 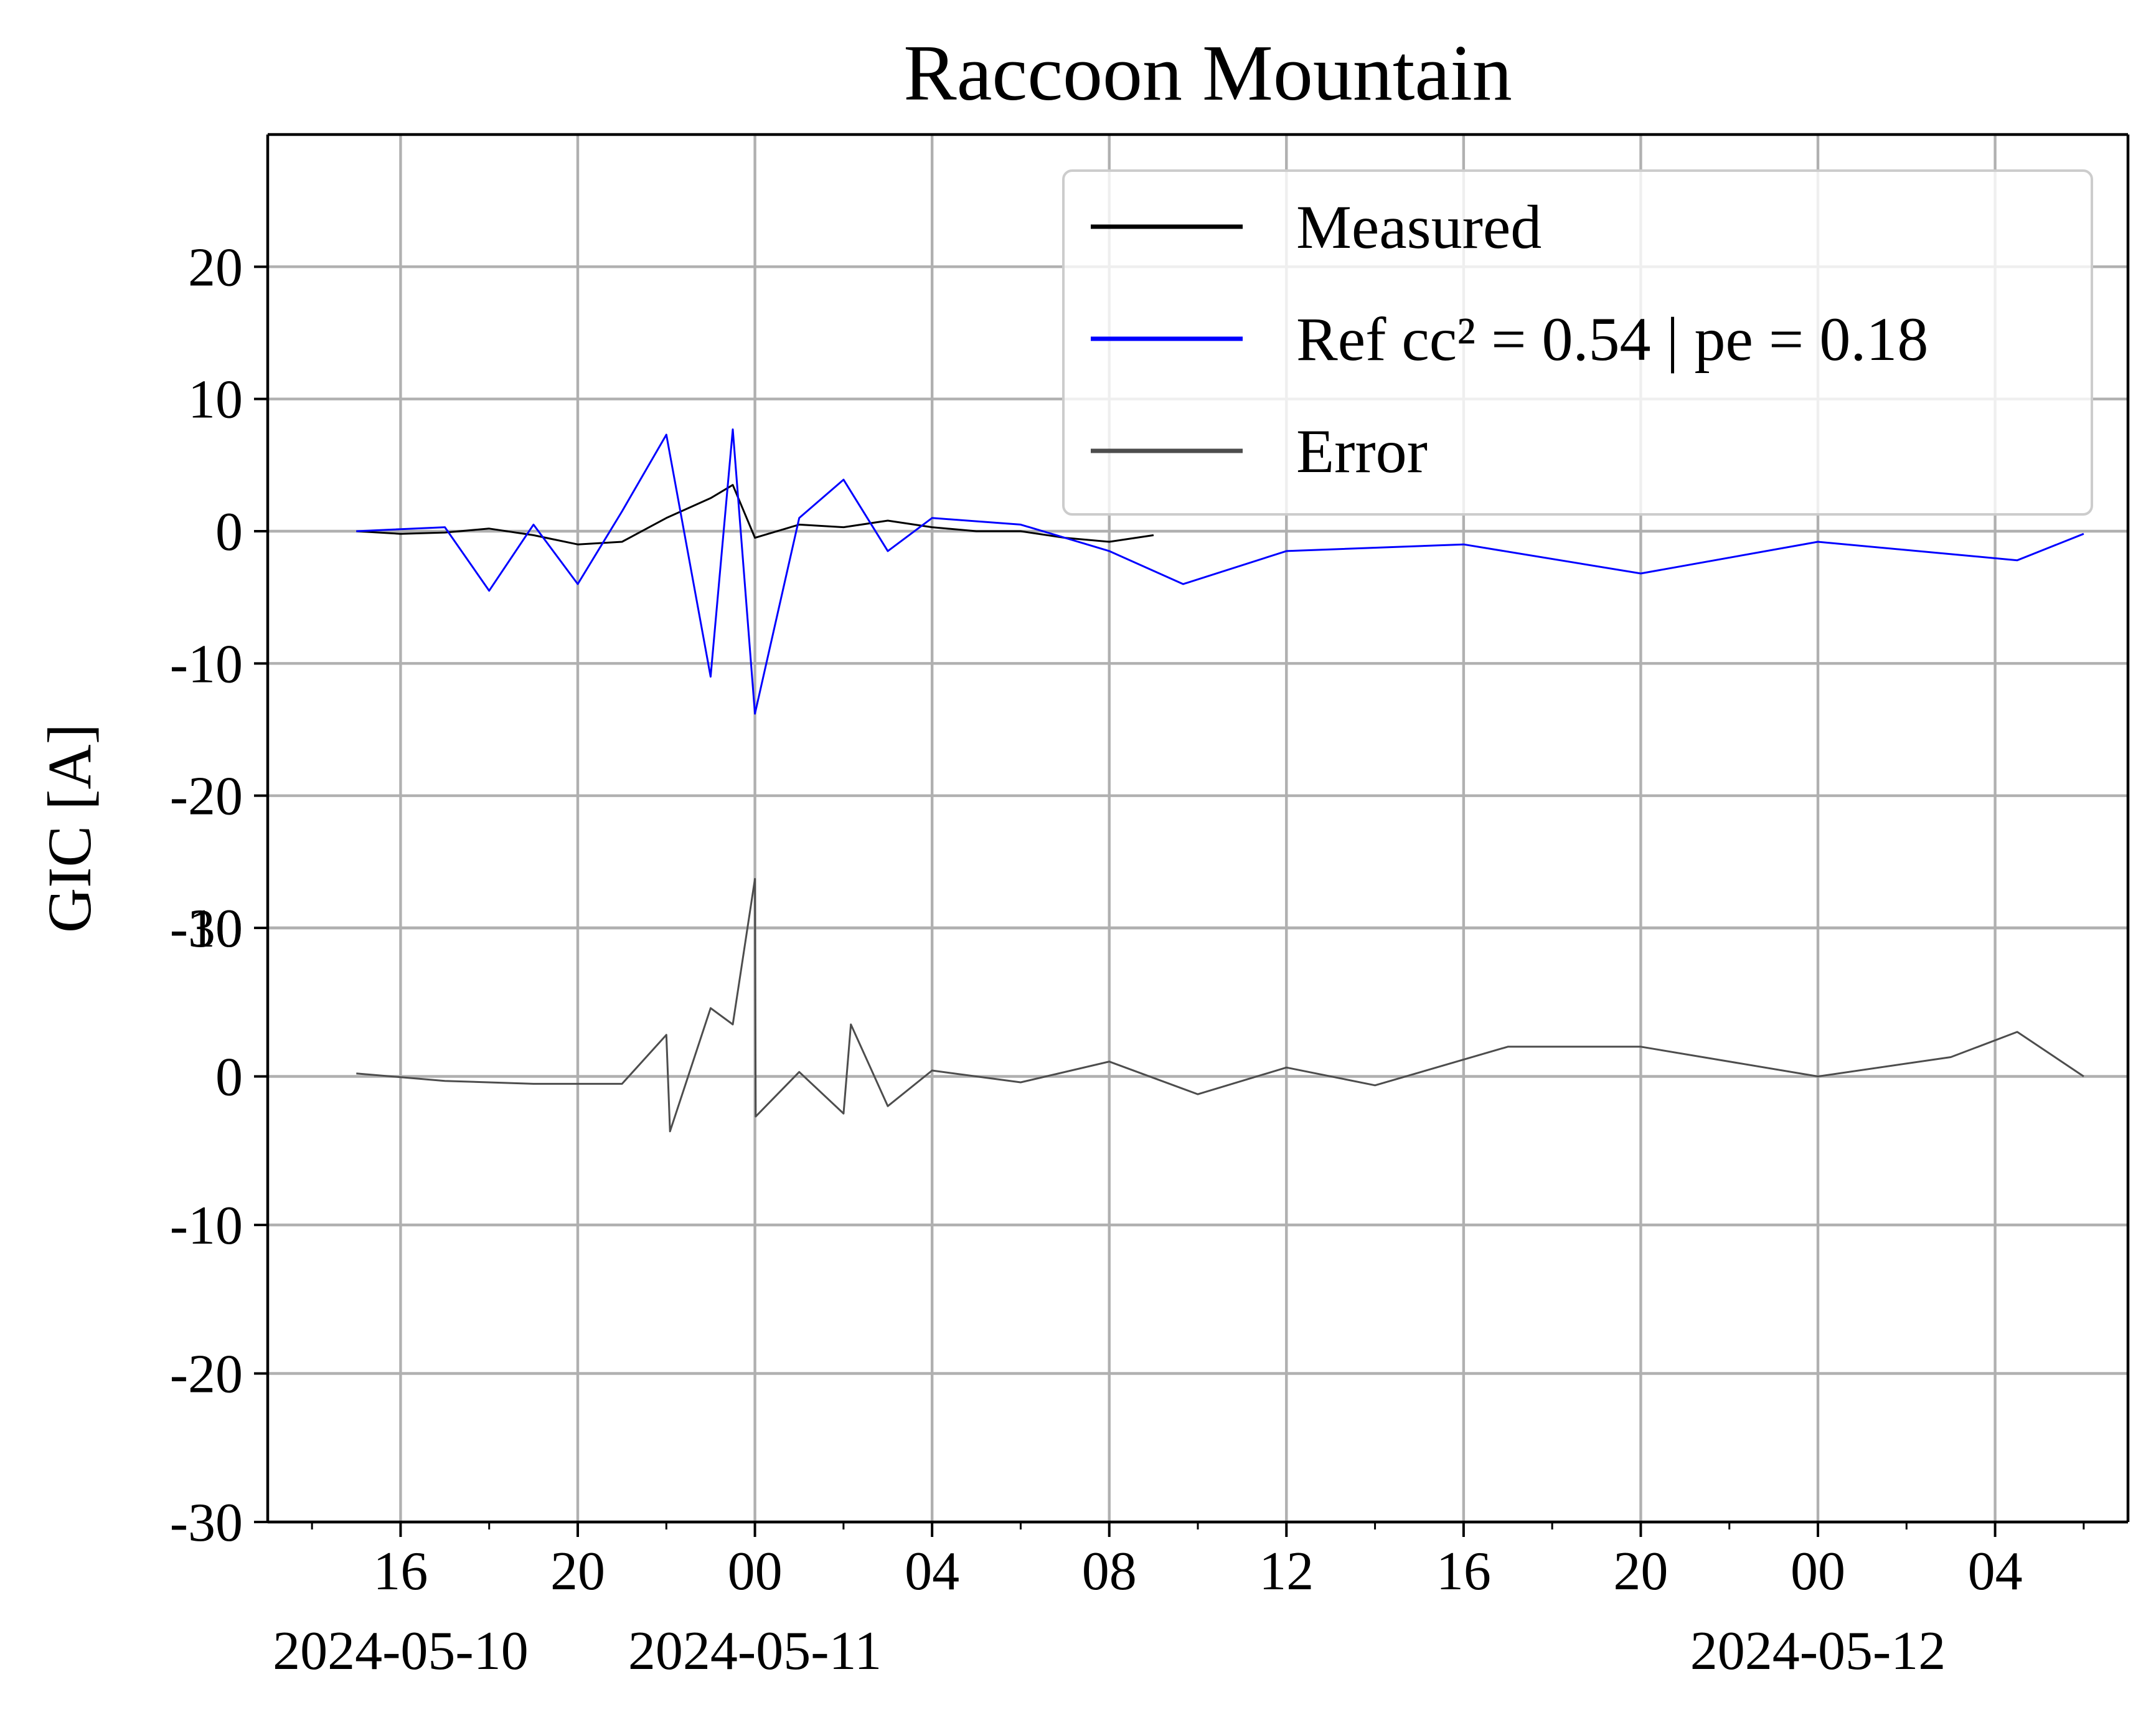 I want to click on series-line-ref, so click(x=1220, y=571).